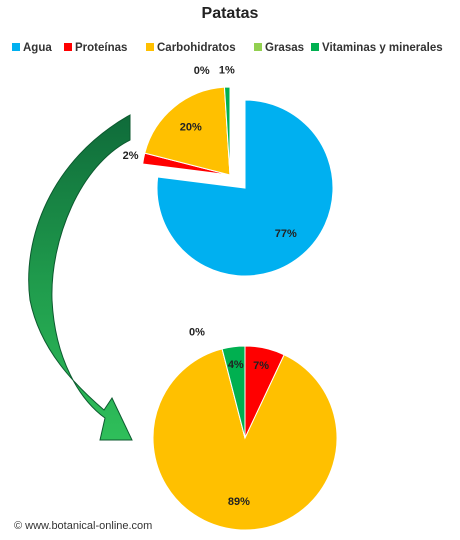  I want to click on arrow, so click(80, 277).